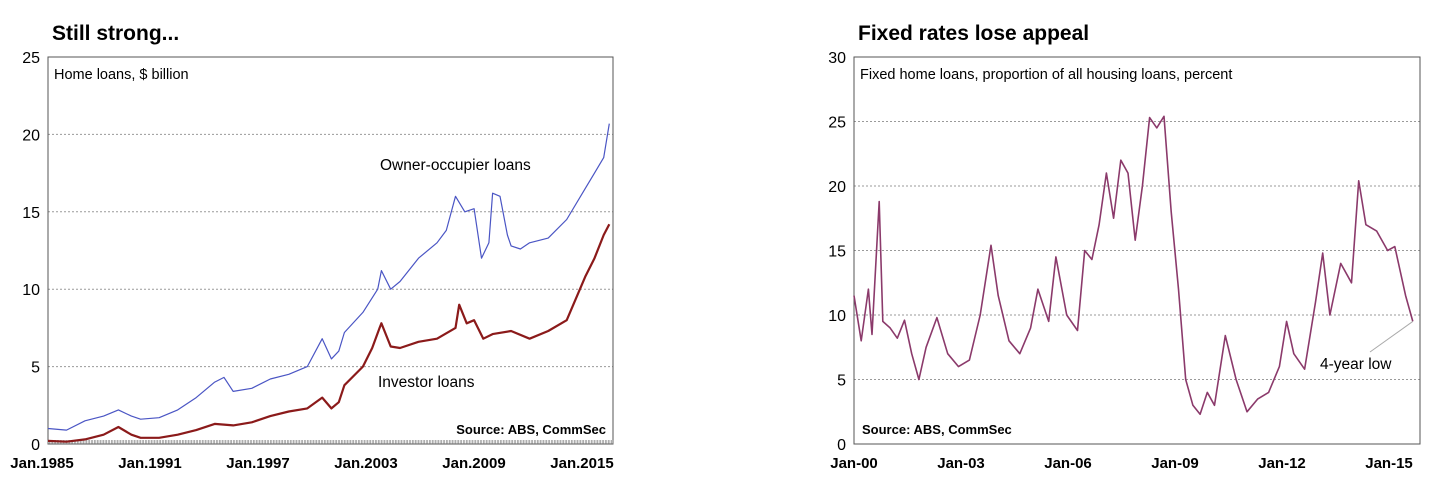 This screenshot has width=1440, height=497. Describe the element at coordinates (974, 33) in the screenshot. I see `chart-title: Fixed rates lose appeal` at that location.